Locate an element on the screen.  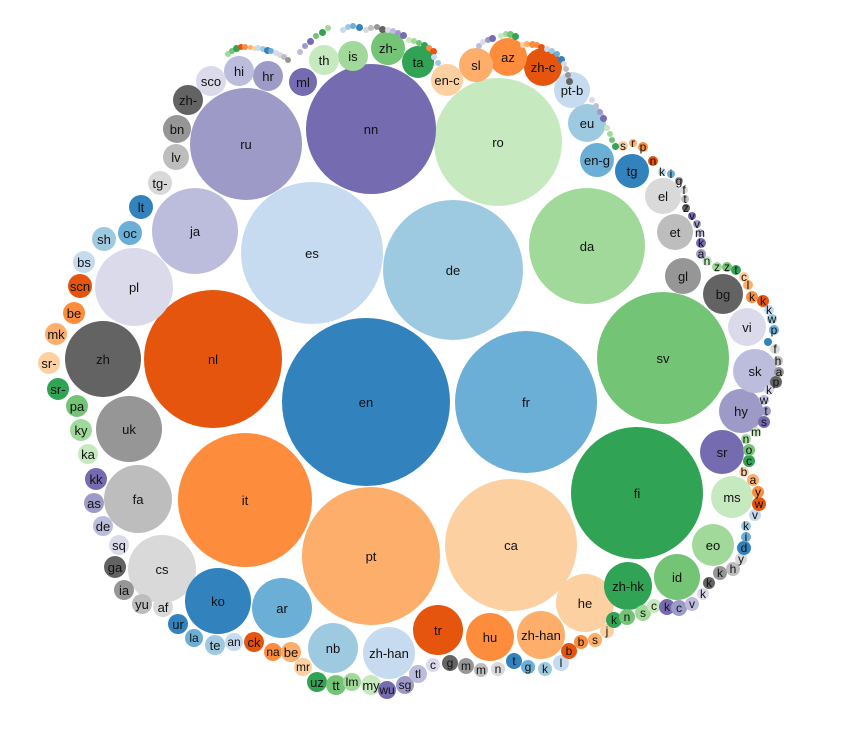
bubble-en-c: en-c is located at coordinates (447, 80).